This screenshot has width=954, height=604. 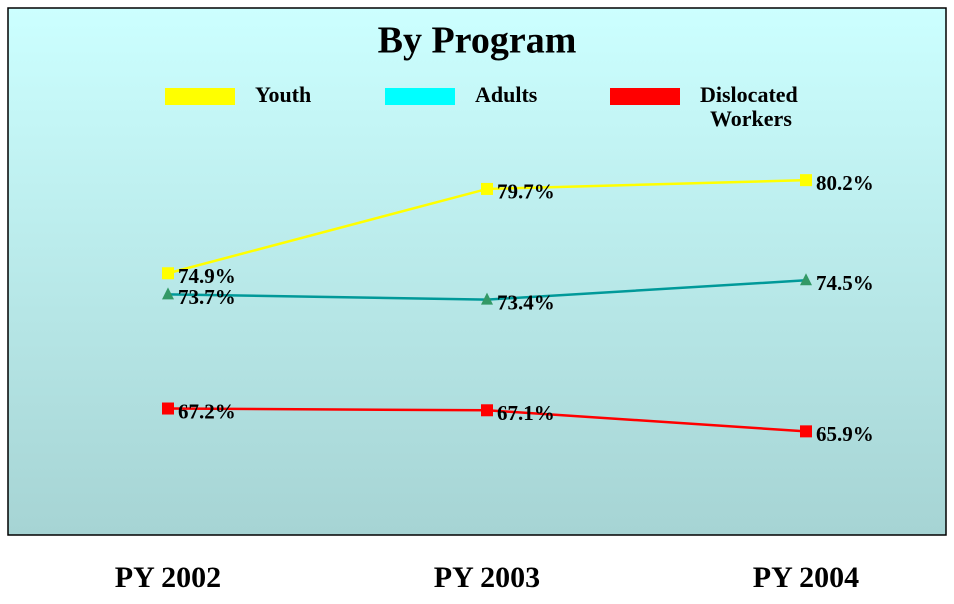 I want to click on legend-label: Youth, so click(x=283, y=94).